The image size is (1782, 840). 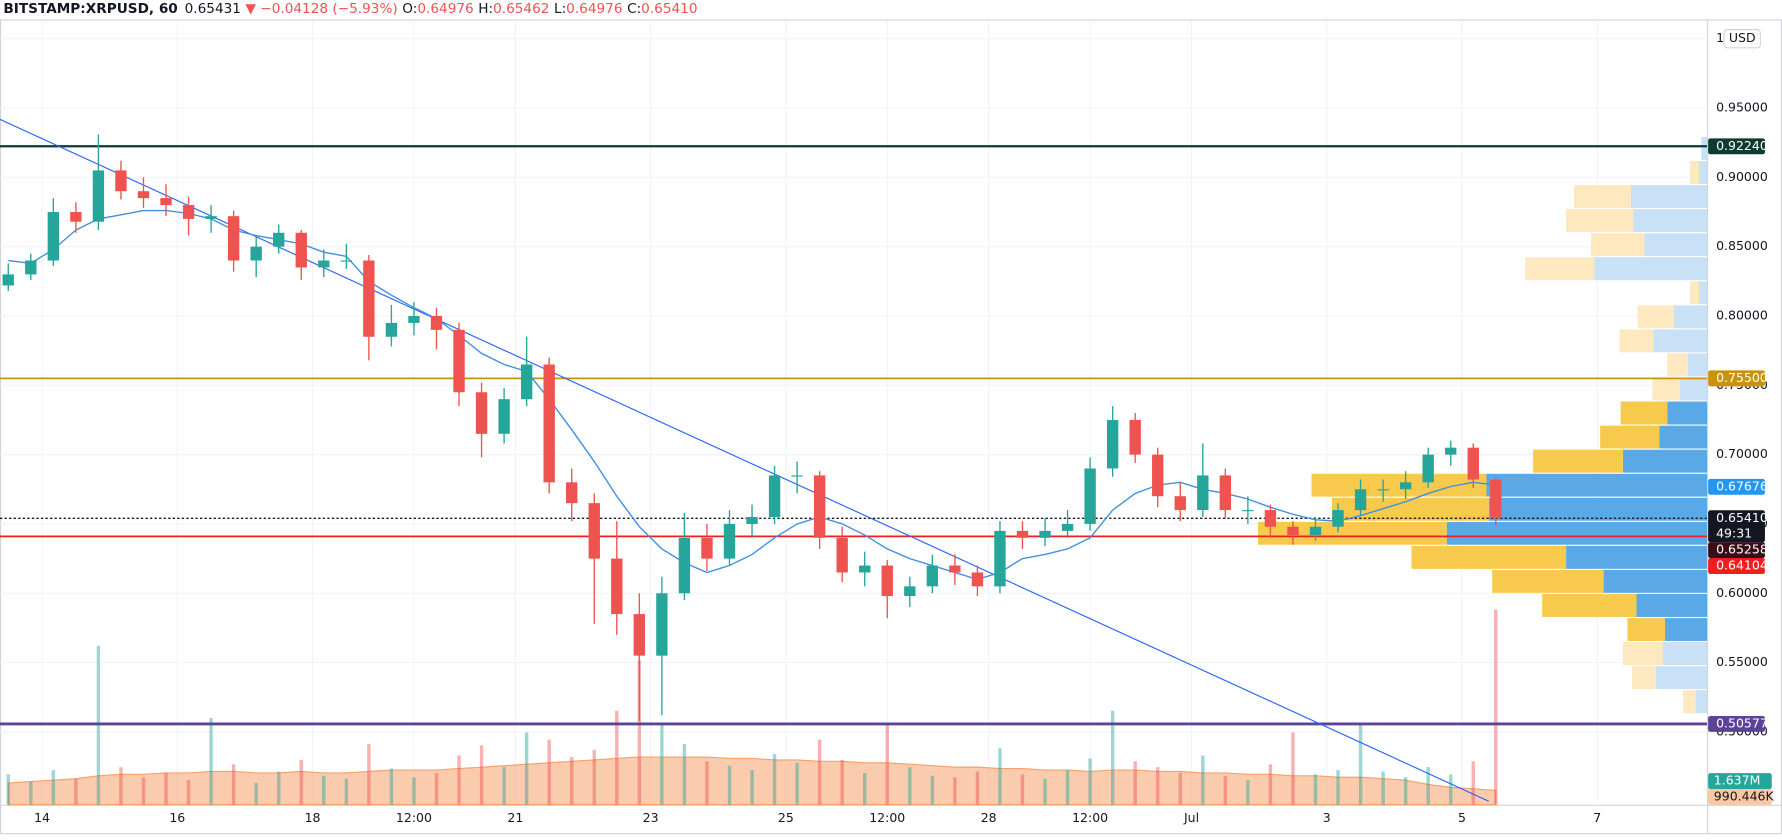 I want to click on volume-ma-area, so click(x=752, y=781).